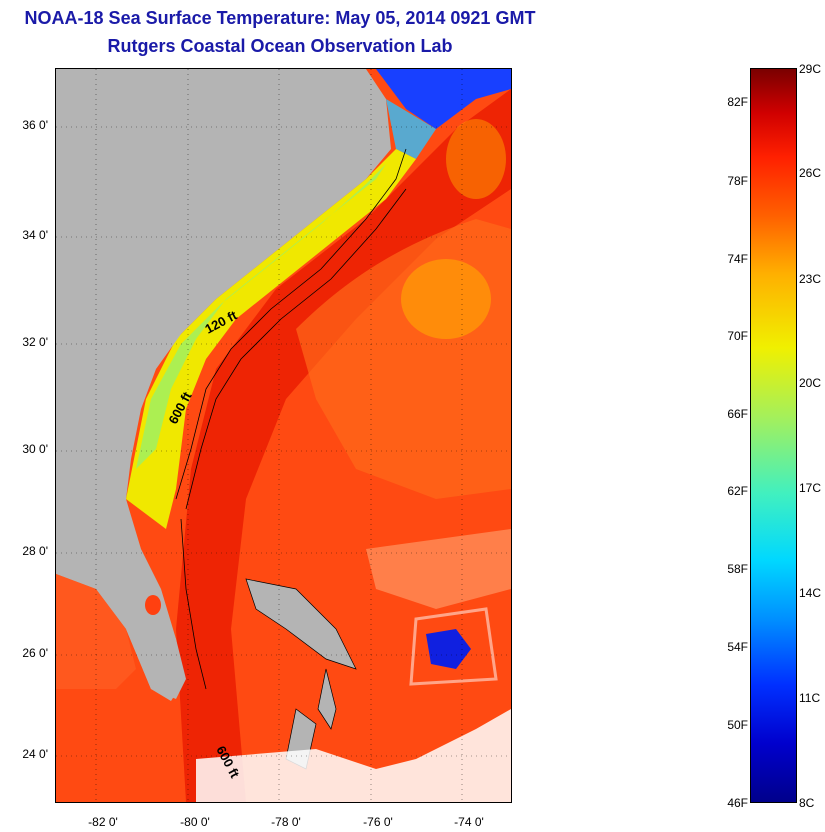 This screenshot has height=832, width=825. Describe the element at coordinates (378, 822) in the screenshot. I see `lon-label-76: -76 0'` at that location.